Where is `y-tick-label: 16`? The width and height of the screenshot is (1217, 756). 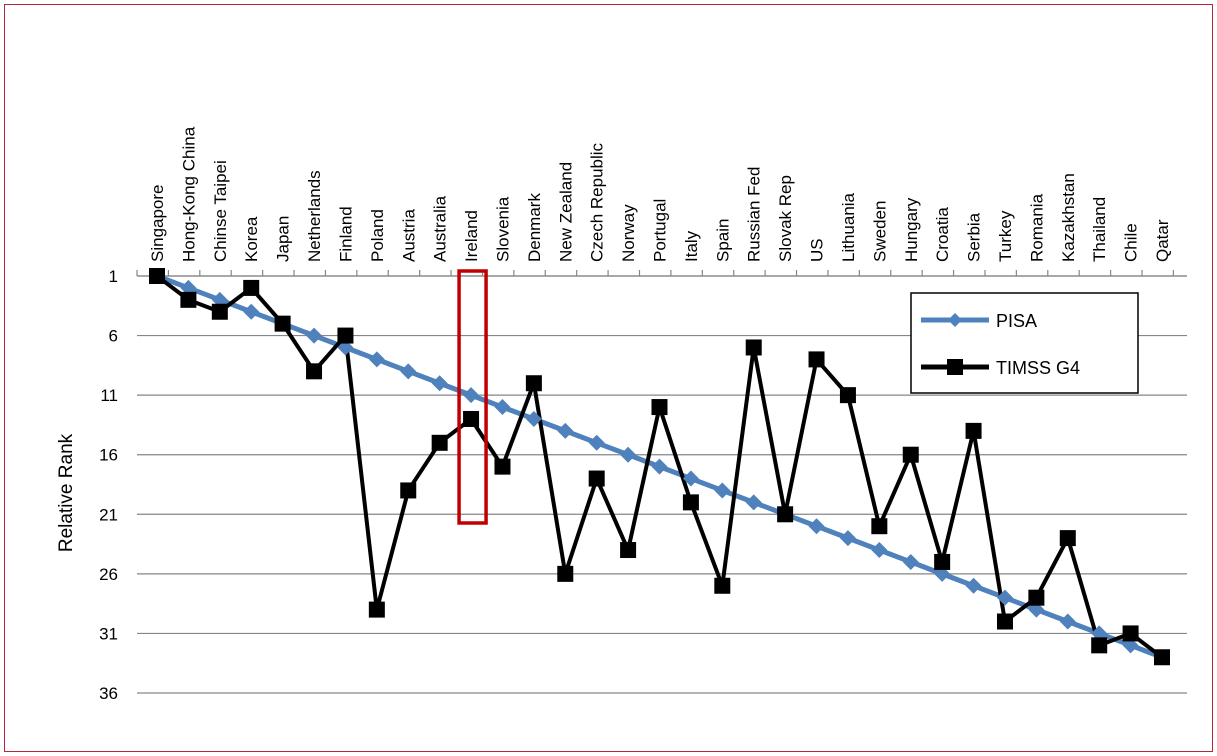 y-tick-label: 16 is located at coordinates (108, 455).